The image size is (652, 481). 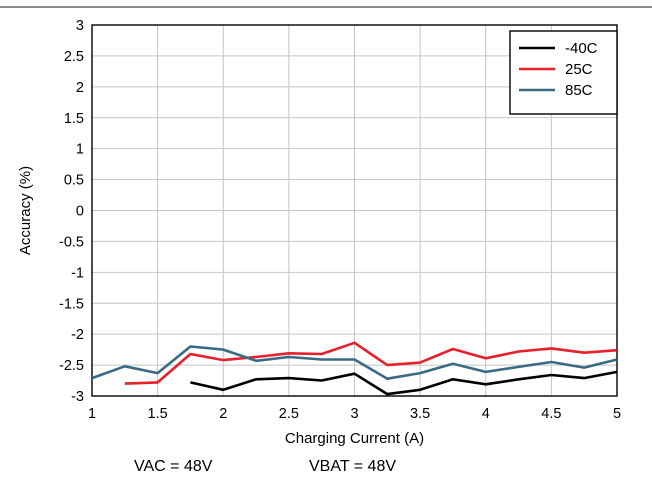 I want to click on x-tick-label: 4.5, so click(x=551, y=414).